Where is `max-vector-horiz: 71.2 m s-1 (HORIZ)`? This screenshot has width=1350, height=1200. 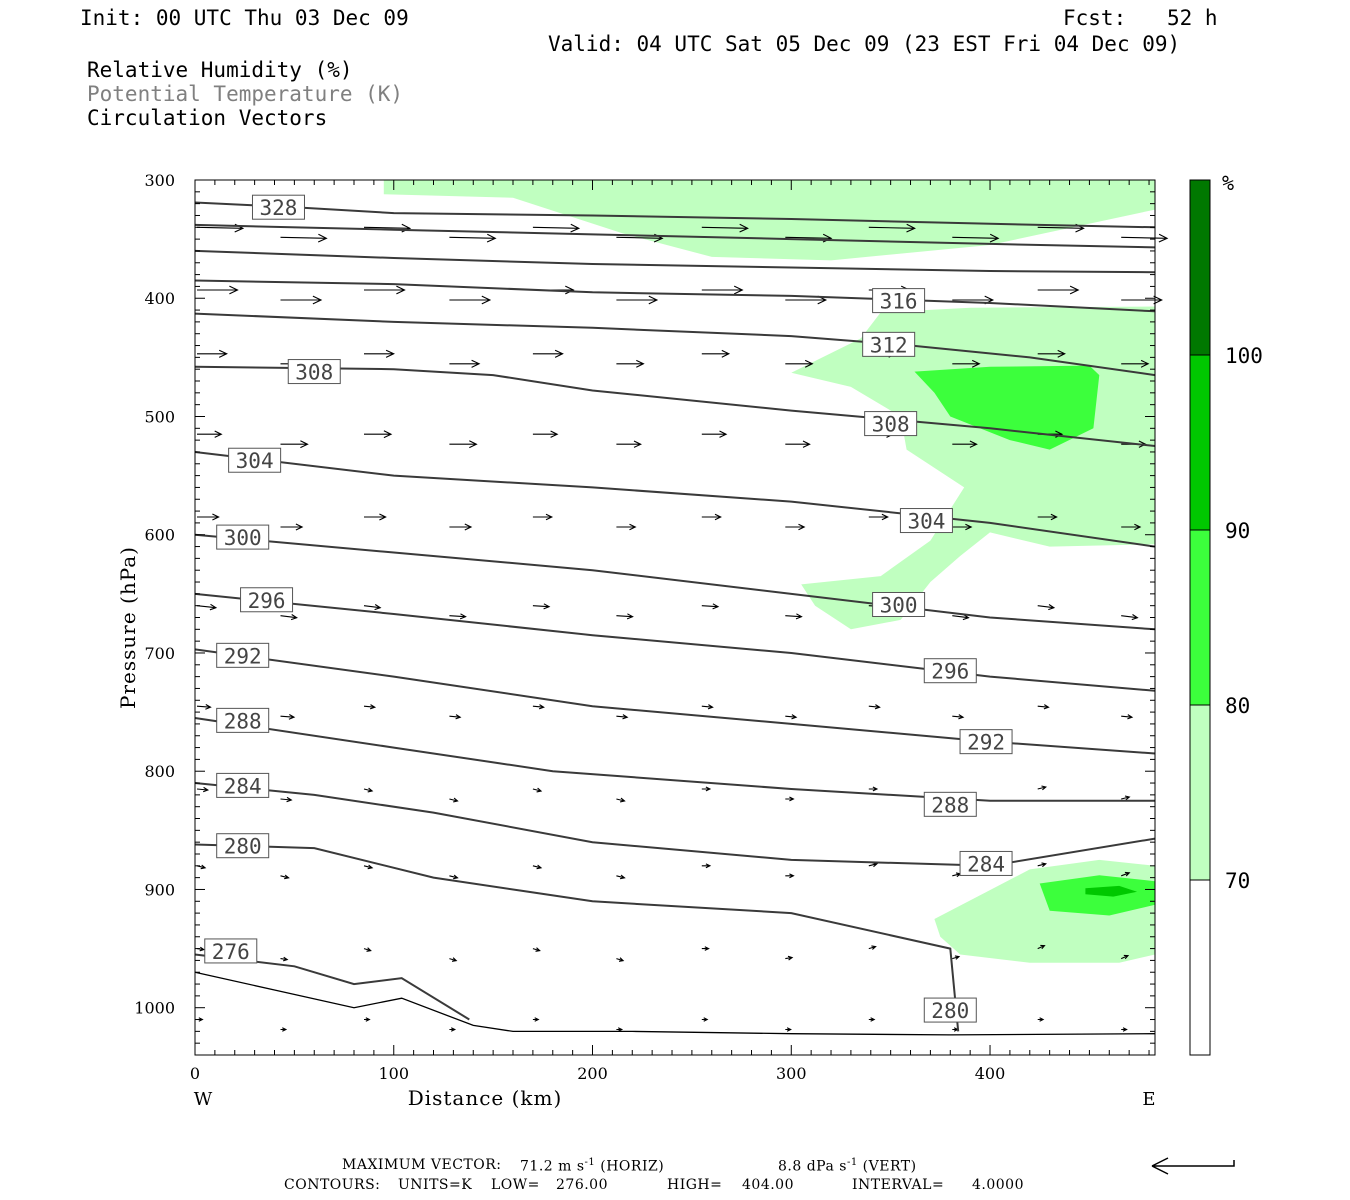 max-vector-horiz: 71.2 m s-1 (HORIZ) is located at coordinates (592, 1166).